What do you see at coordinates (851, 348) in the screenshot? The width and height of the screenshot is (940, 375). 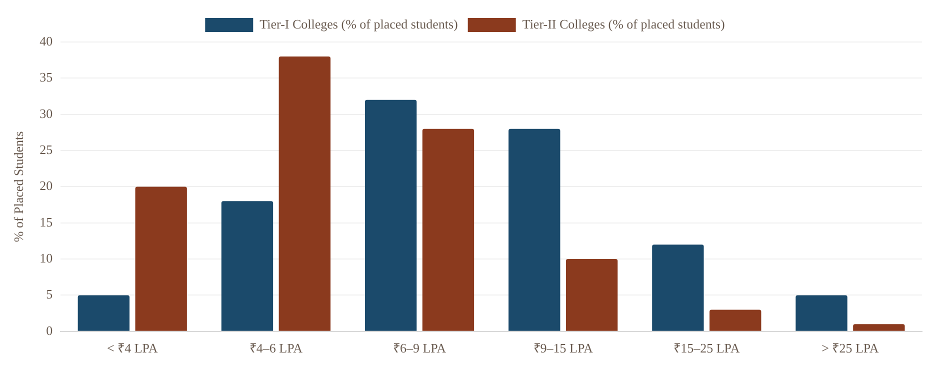 I see `x-tick-label: > ₹25 LPA` at bounding box center [851, 348].